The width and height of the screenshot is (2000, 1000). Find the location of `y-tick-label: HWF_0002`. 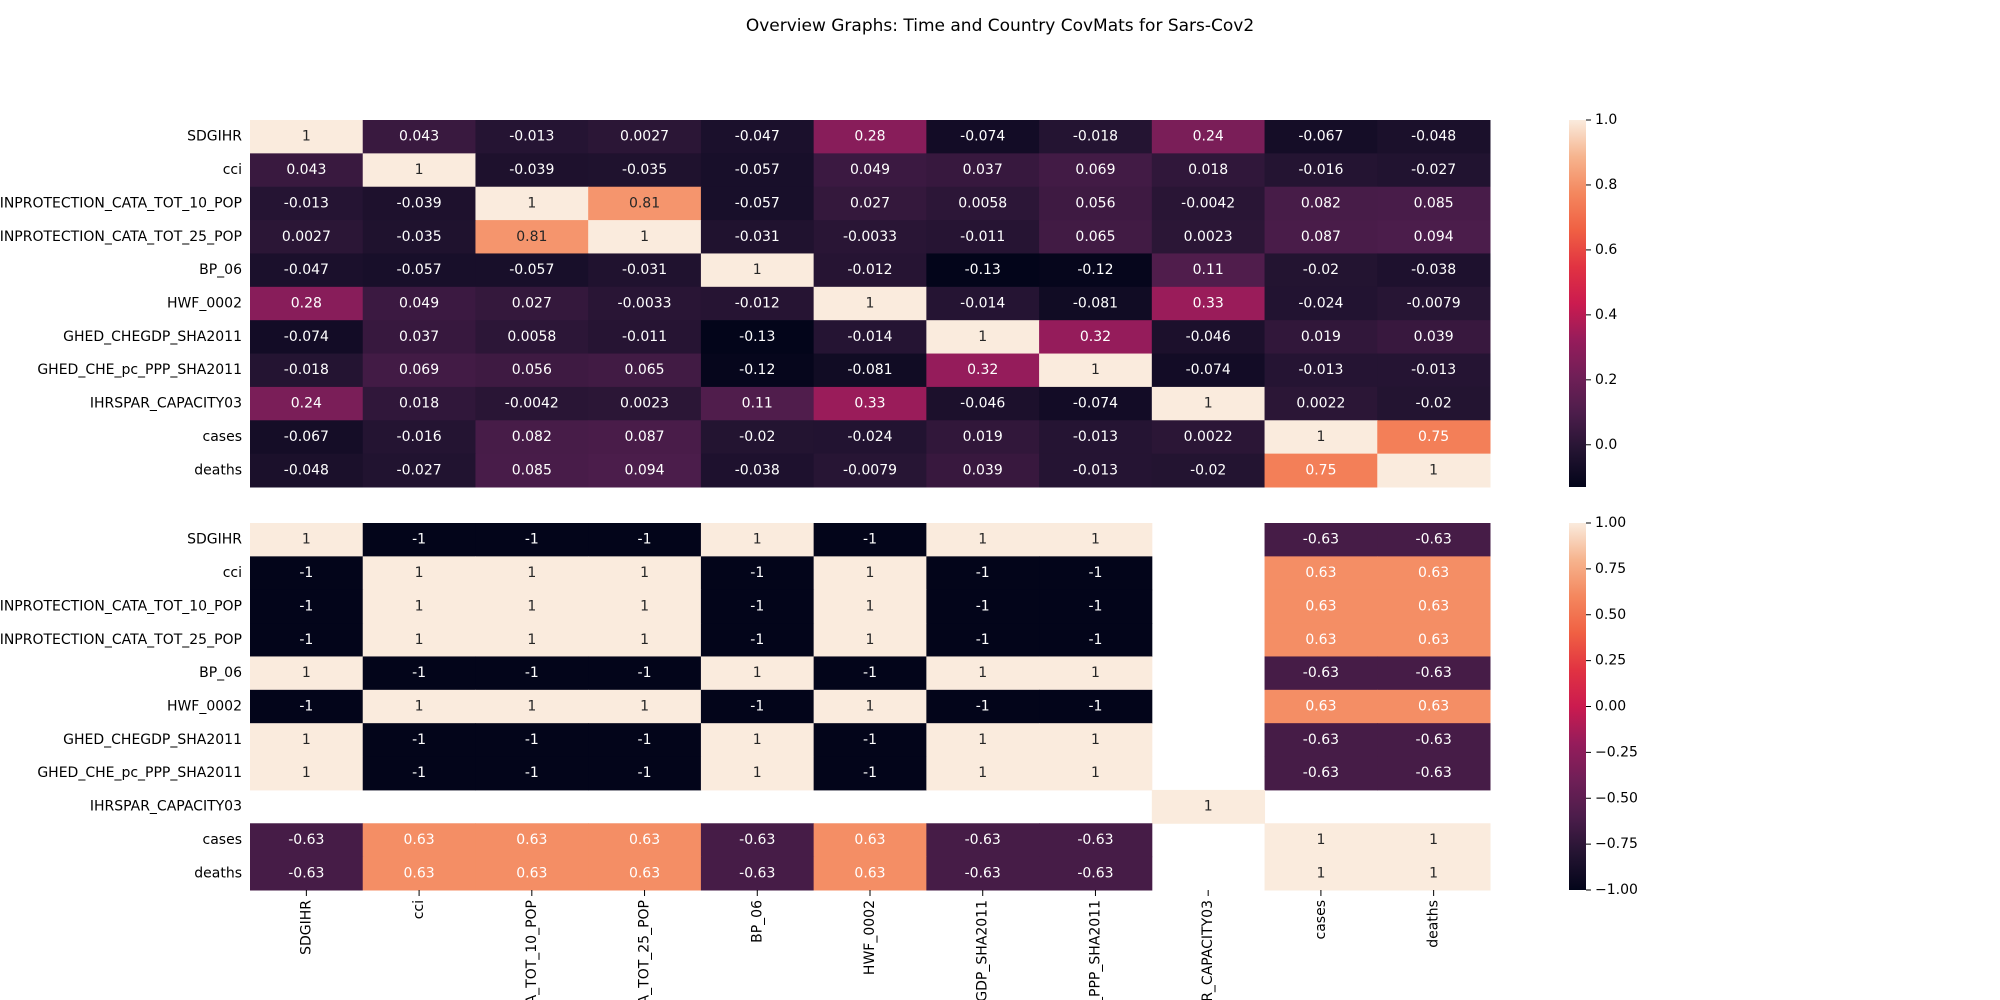

y-tick-label: HWF_0002 is located at coordinates (204, 304).